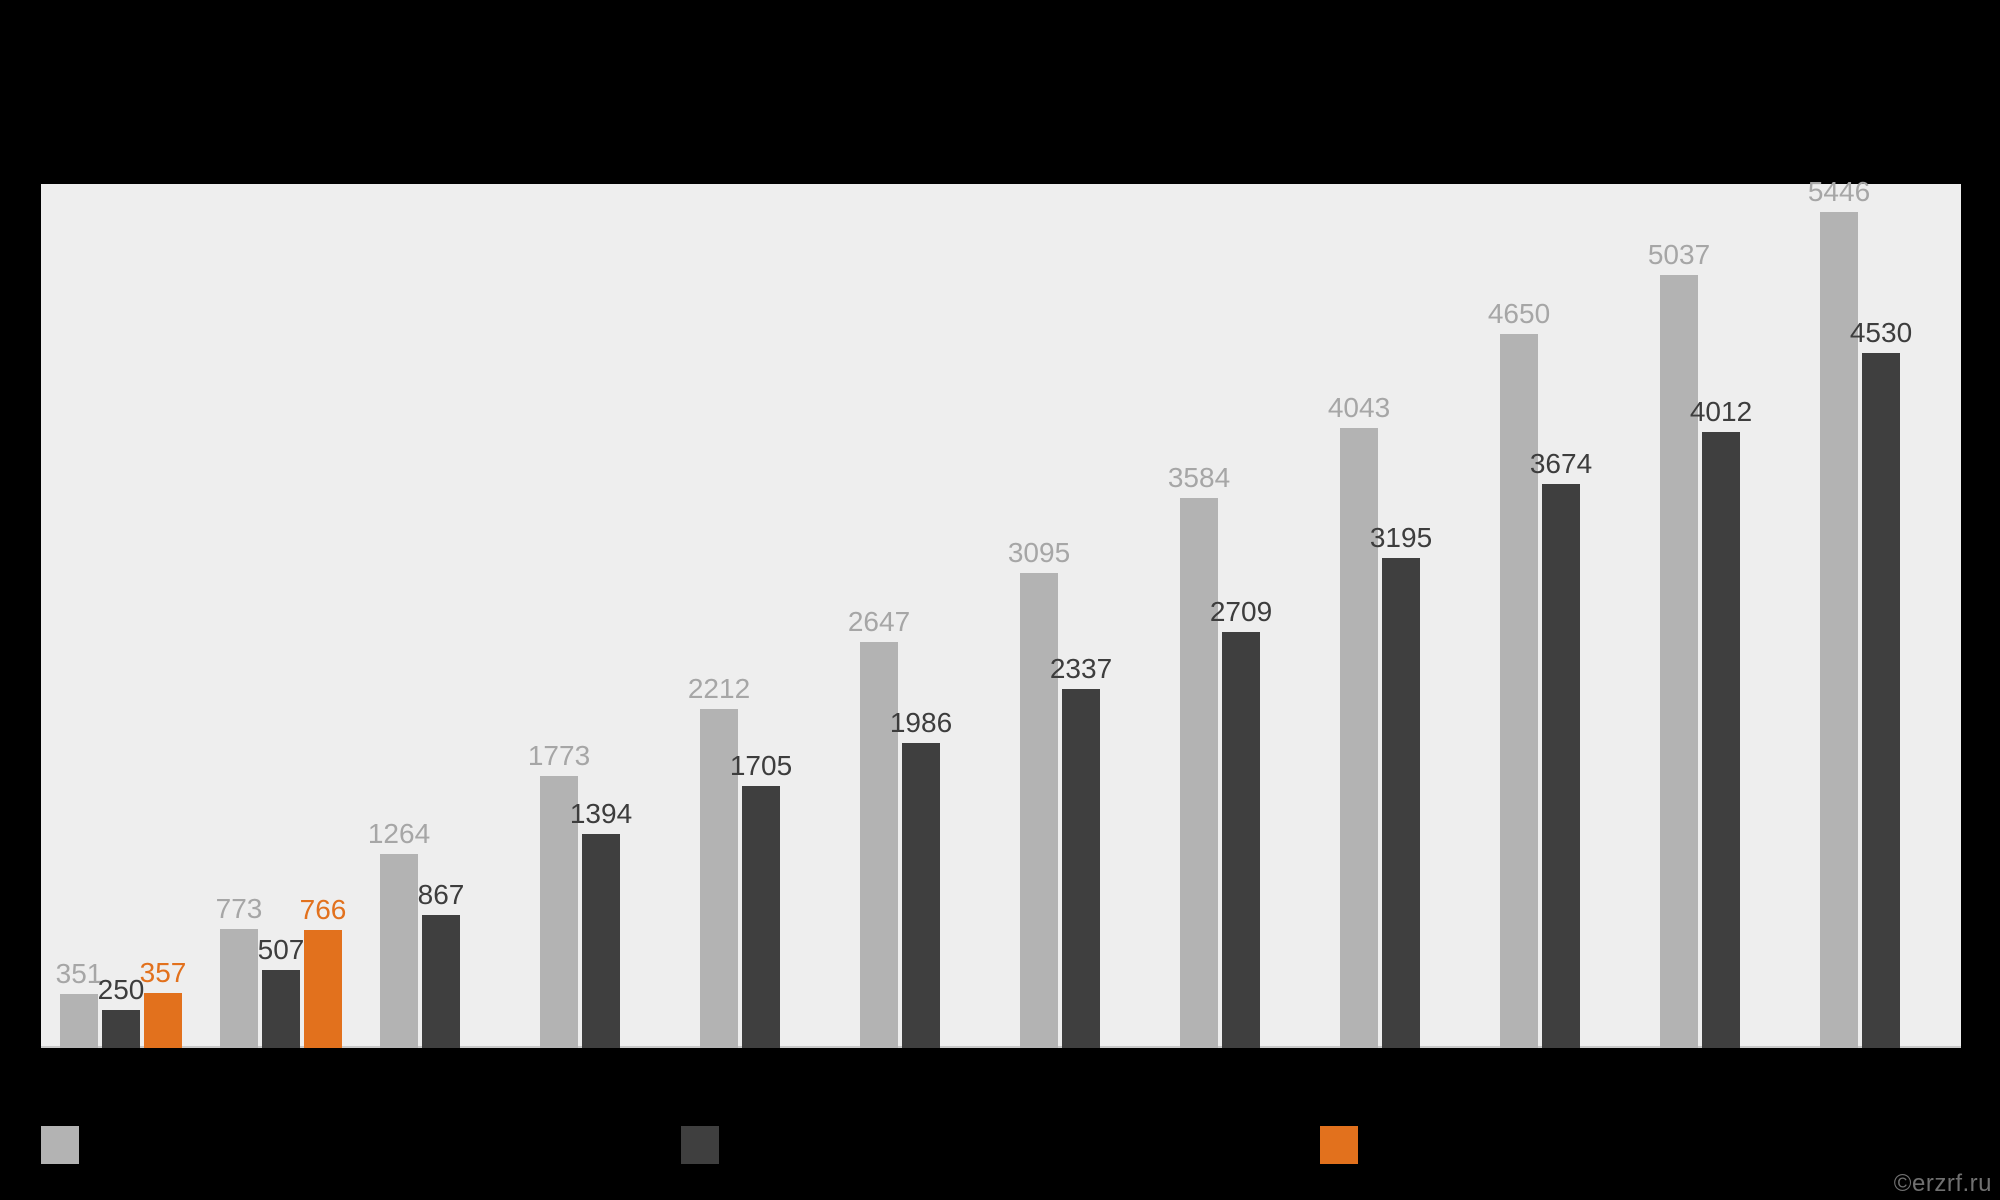 The width and height of the screenshot is (2000, 1200). What do you see at coordinates (60, 1145) in the screenshot?
I see `legend-swatch-series-gray` at bounding box center [60, 1145].